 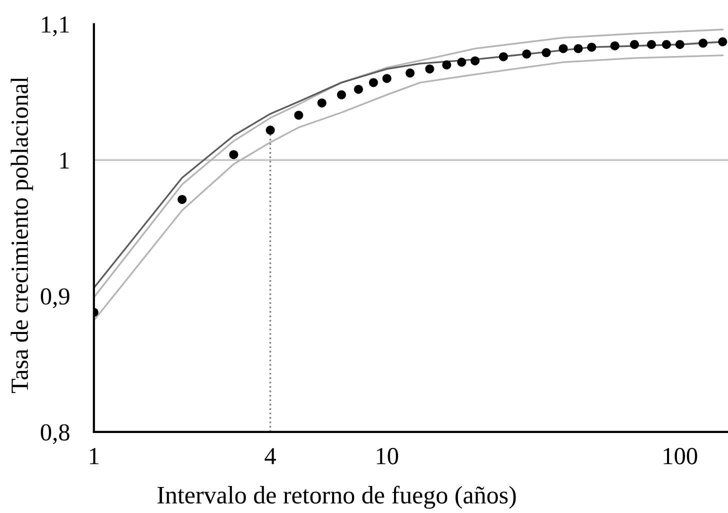 I want to click on x-tick-label: 1, so click(x=94, y=456).